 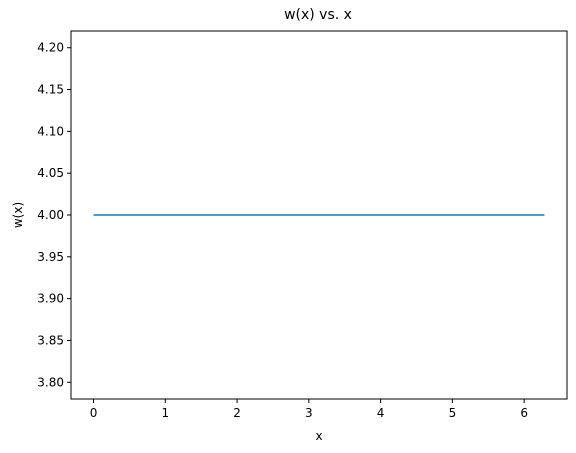 I want to click on y-axis-ticks: 3.80 3.85 3.90 3.95 4.00 4.05 4.10 4.15 4.20, so click(x=54, y=215).